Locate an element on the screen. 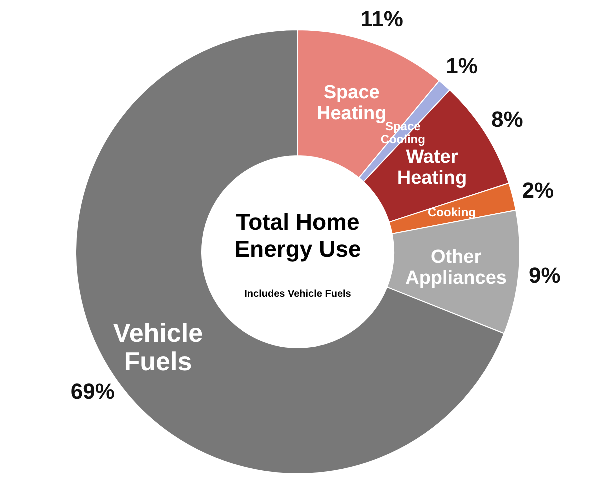 Image resolution: width=600 pixels, height=499 pixels. slice-label: Other Appliances is located at coordinates (456, 268).